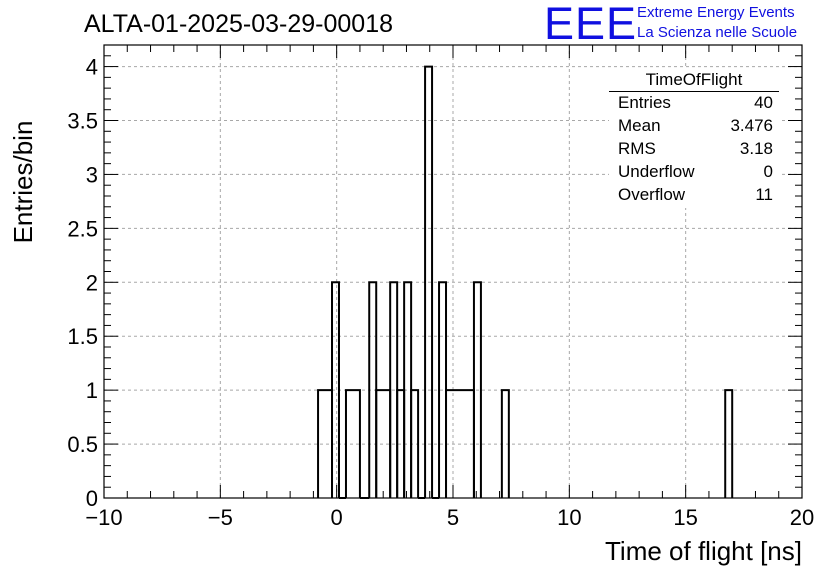  I want to click on y-tick-label: 3, so click(92, 174).